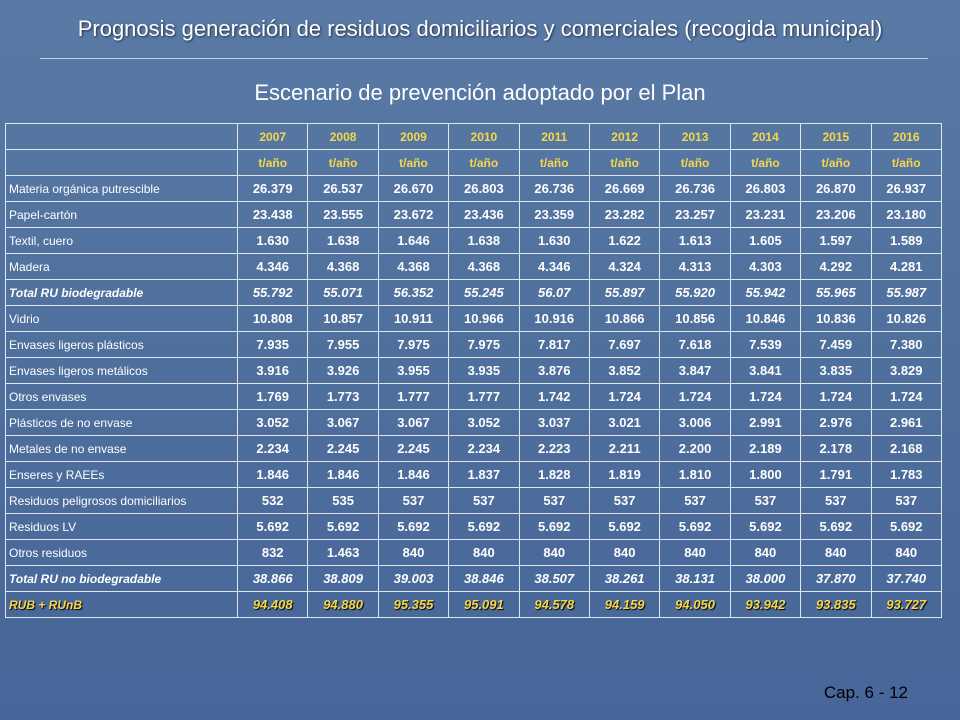 The image size is (960, 720). I want to click on table-cell: 2.245, so click(343, 448).